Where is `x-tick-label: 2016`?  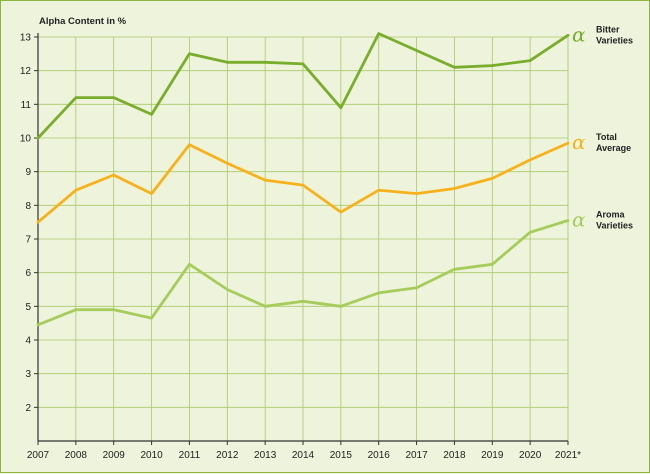
x-tick-label: 2016 is located at coordinates (379, 455).